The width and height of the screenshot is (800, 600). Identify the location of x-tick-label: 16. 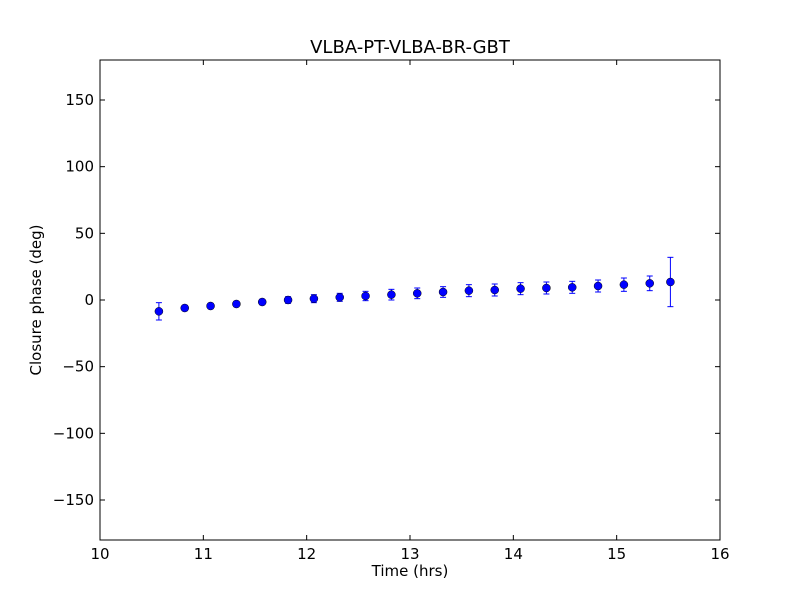
(719, 554).